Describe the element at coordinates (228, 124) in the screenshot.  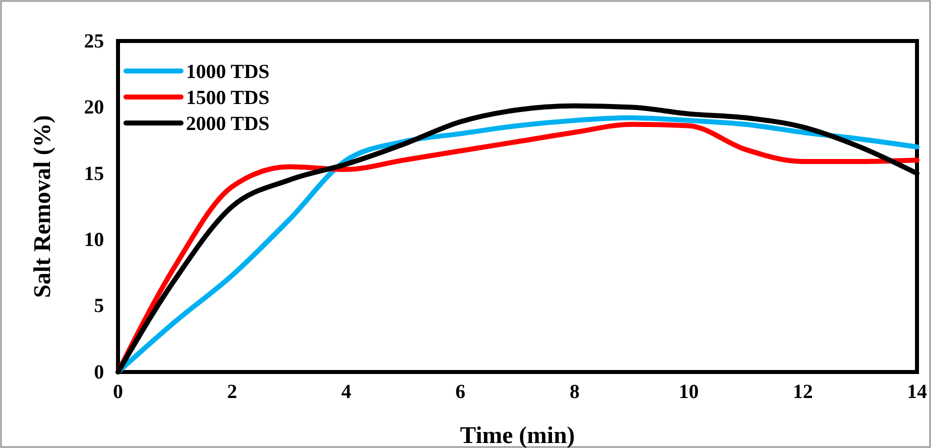
I see `legend-label: 2000 TDS` at that location.